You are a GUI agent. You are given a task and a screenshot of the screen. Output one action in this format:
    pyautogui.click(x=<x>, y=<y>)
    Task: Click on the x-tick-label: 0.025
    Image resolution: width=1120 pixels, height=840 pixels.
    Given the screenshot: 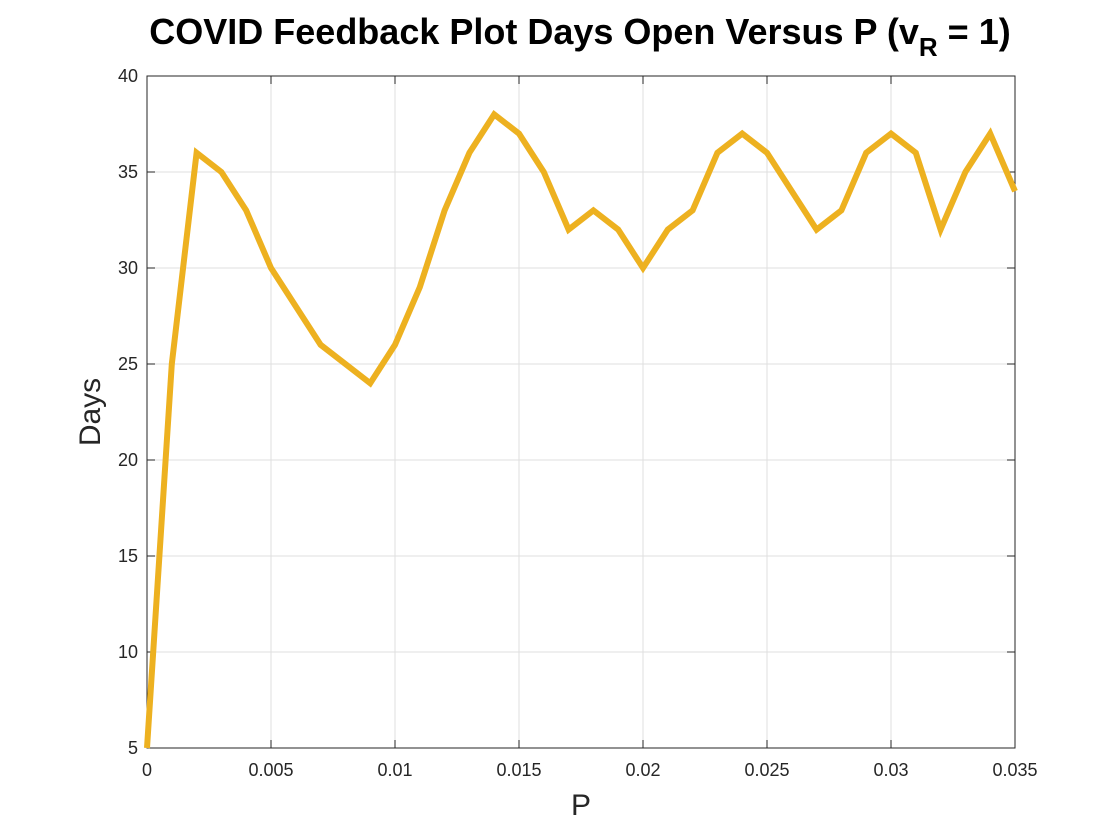 What is the action you would take?
    pyautogui.click(x=766, y=770)
    